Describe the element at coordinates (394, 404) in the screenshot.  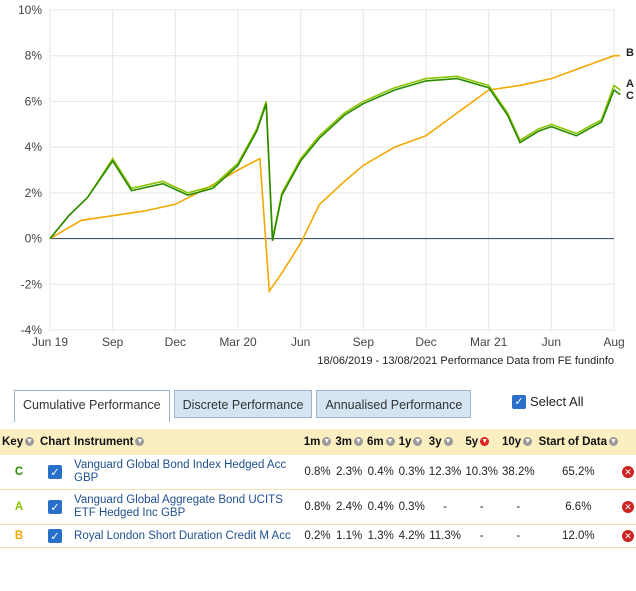
I see `tab-annualised-performance: Annualised Performance` at that location.